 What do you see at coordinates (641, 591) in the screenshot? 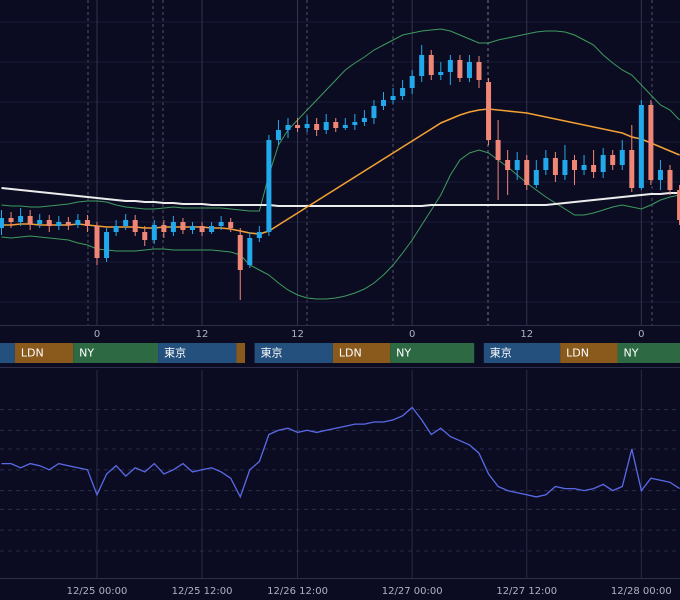
I see `x-tick-label: 12/28 00:00` at bounding box center [641, 591].